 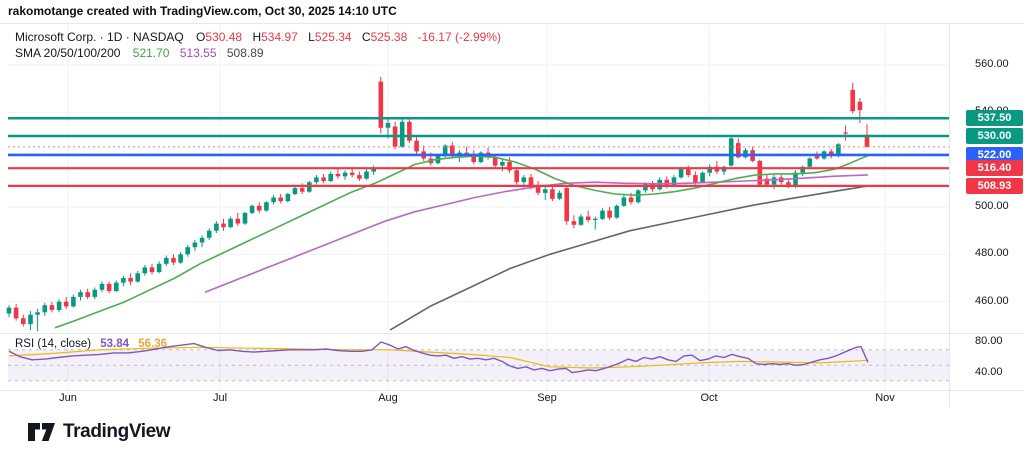 What do you see at coordinates (992, 253) in the screenshot?
I see `price-axis-label: 480.00` at bounding box center [992, 253].